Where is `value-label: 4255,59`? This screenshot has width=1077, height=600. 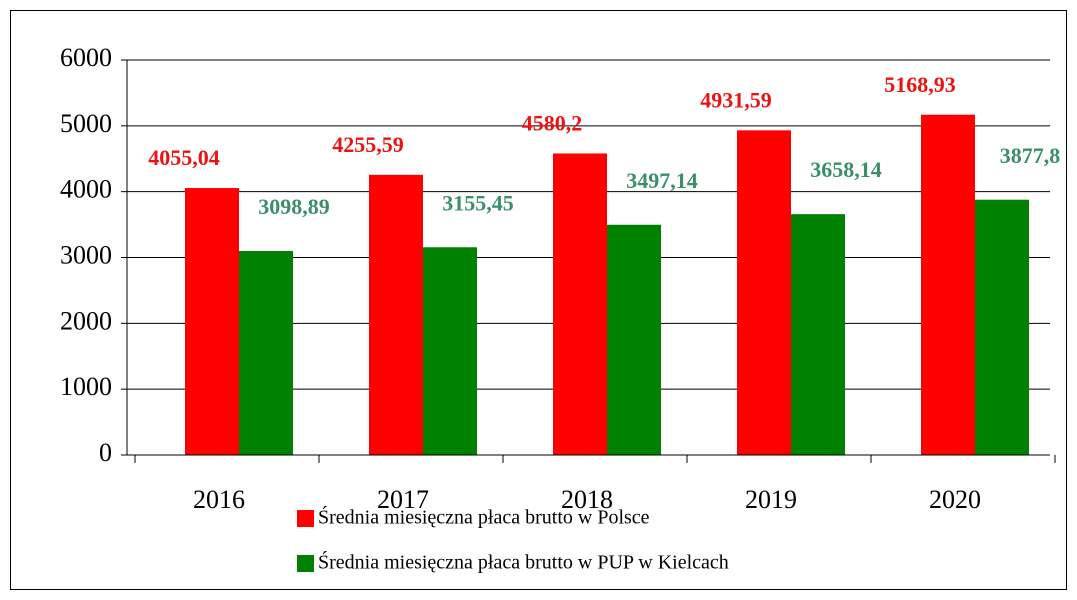 value-label: 4255,59 is located at coordinates (368, 144).